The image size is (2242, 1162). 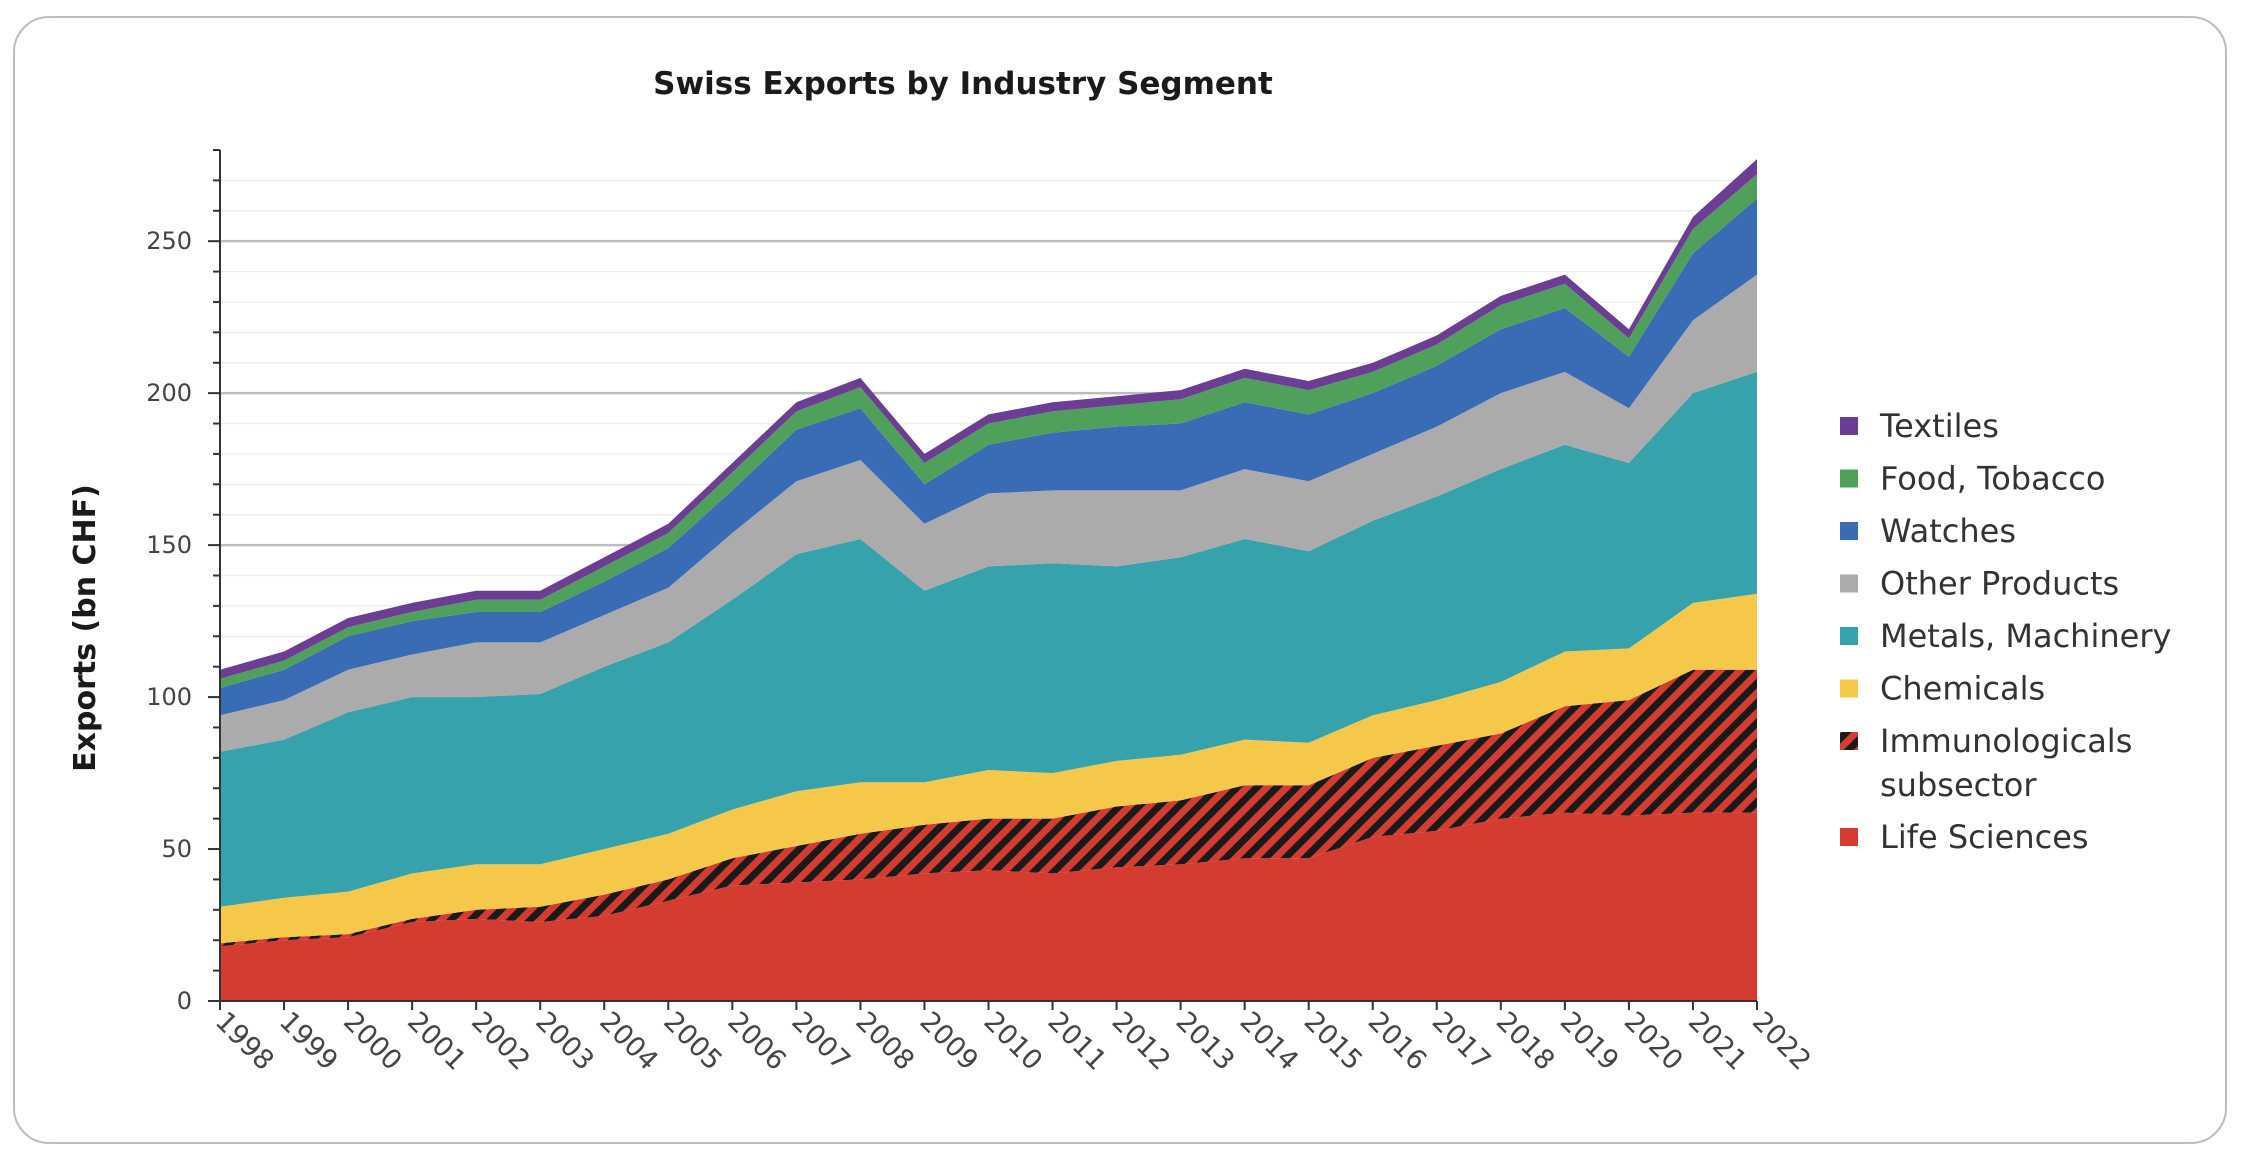 I want to click on x-tick-label: 2009, so click(x=949, y=1041).